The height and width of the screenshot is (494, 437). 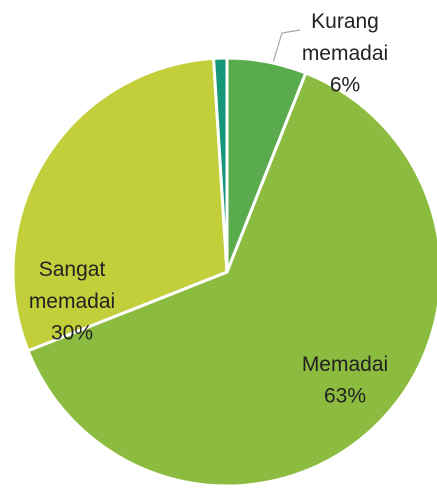 I want to click on value-label: 63%, so click(x=345, y=396).